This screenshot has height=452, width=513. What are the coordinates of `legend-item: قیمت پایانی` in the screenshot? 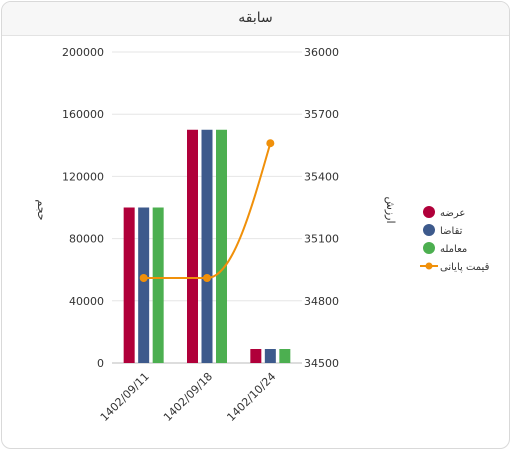 It's located at (455, 267).